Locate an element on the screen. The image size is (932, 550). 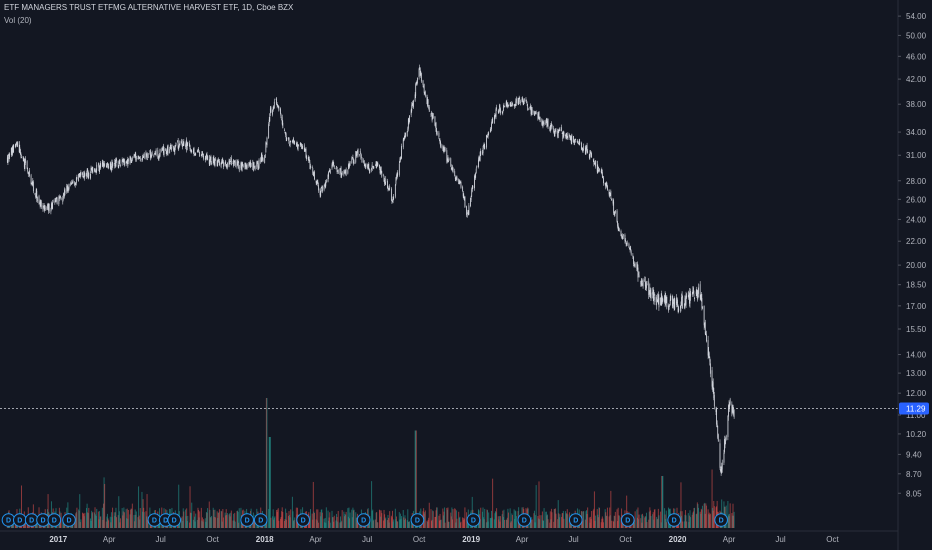
dividend-marker-circle is located at coordinates (417, 520).